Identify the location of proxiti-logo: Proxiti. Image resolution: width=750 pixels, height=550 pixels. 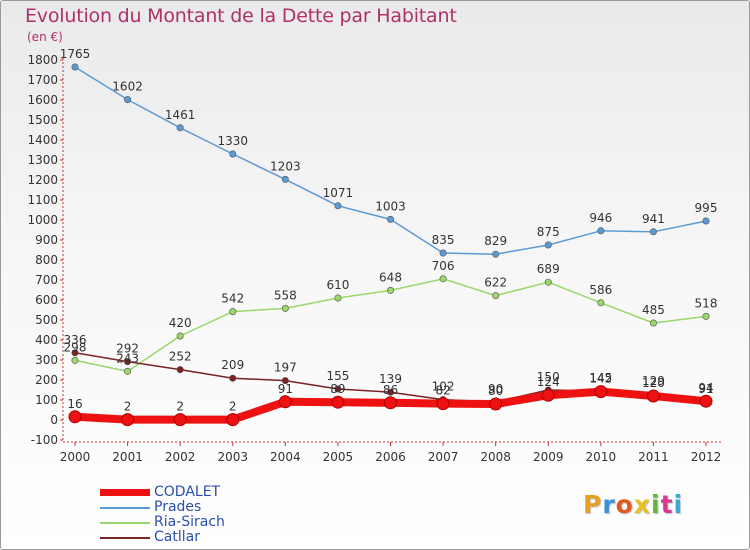
(633, 504).